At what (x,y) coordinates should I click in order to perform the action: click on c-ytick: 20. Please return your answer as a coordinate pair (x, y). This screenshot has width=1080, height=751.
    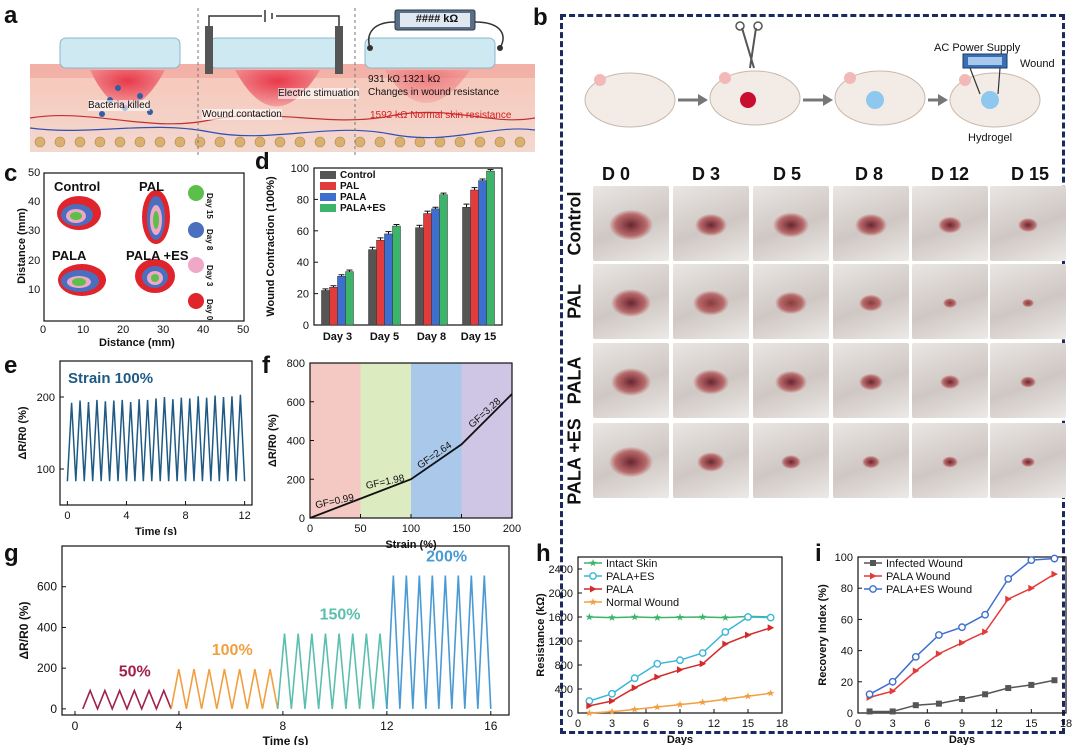
    Looking at the image, I should click on (34, 261).